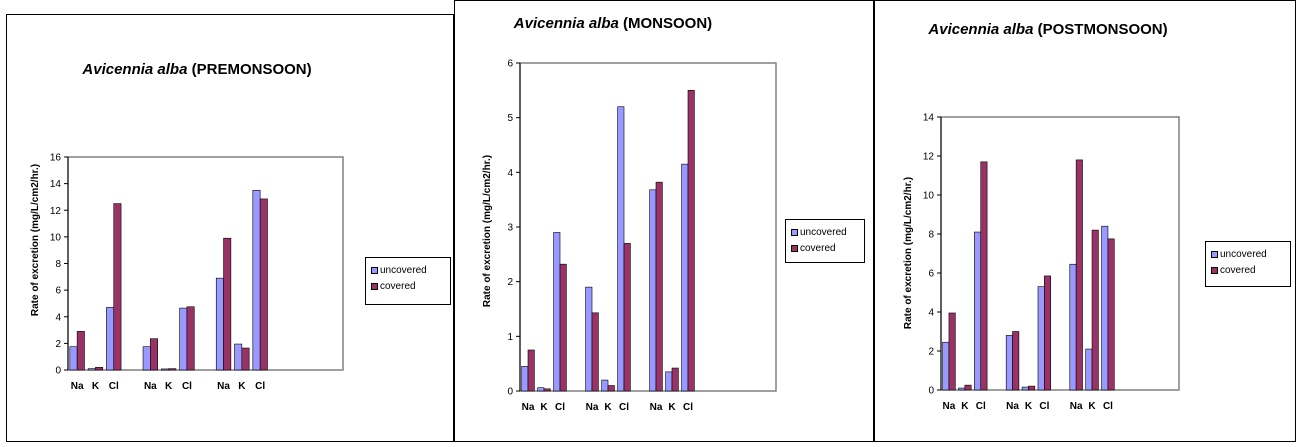 This screenshot has height=447, width=1299. What do you see at coordinates (931, 235) in the screenshot?
I see `y-tick-label: 8` at bounding box center [931, 235].